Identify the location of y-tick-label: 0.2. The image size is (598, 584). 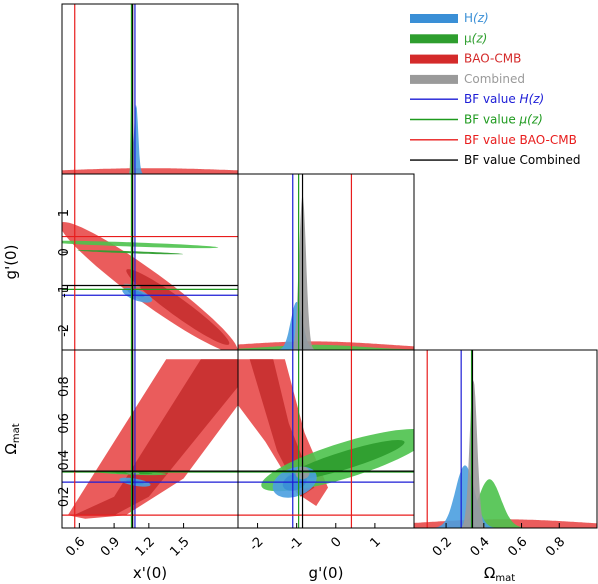
(64, 496).